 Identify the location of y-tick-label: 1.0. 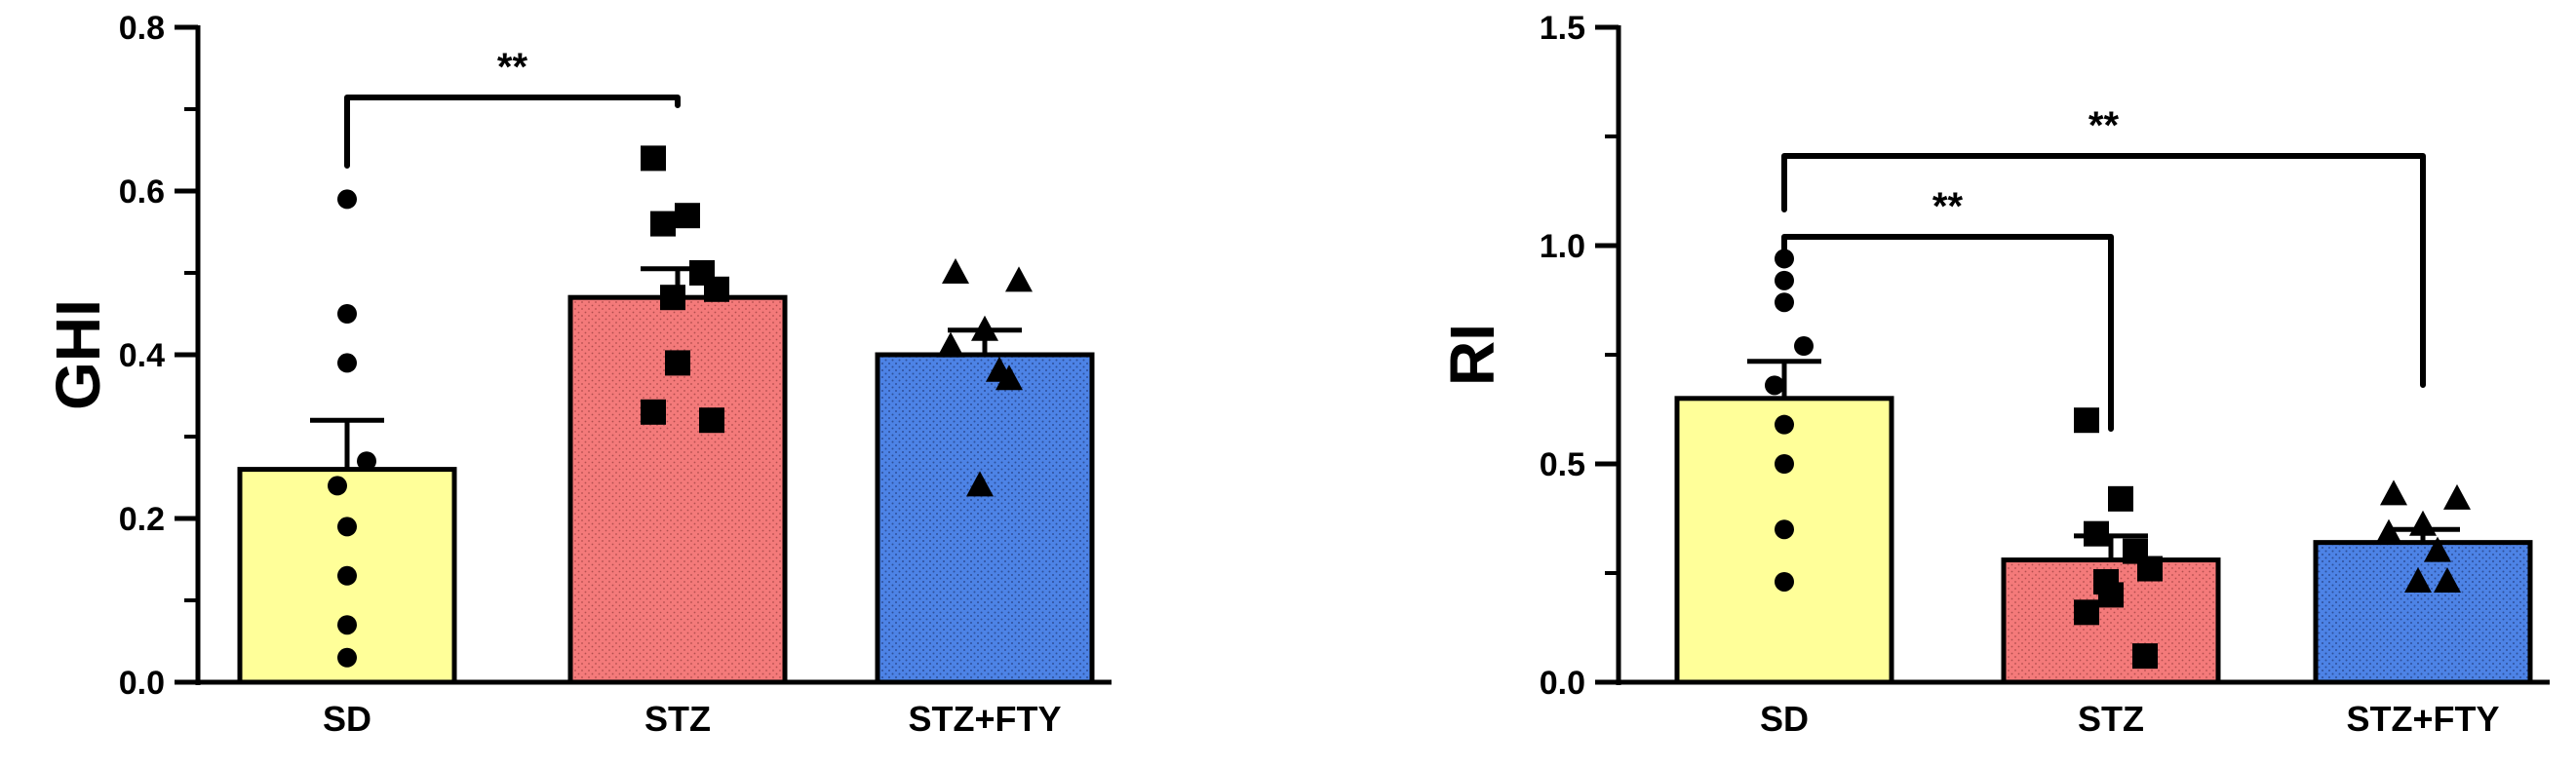
(1562, 247).